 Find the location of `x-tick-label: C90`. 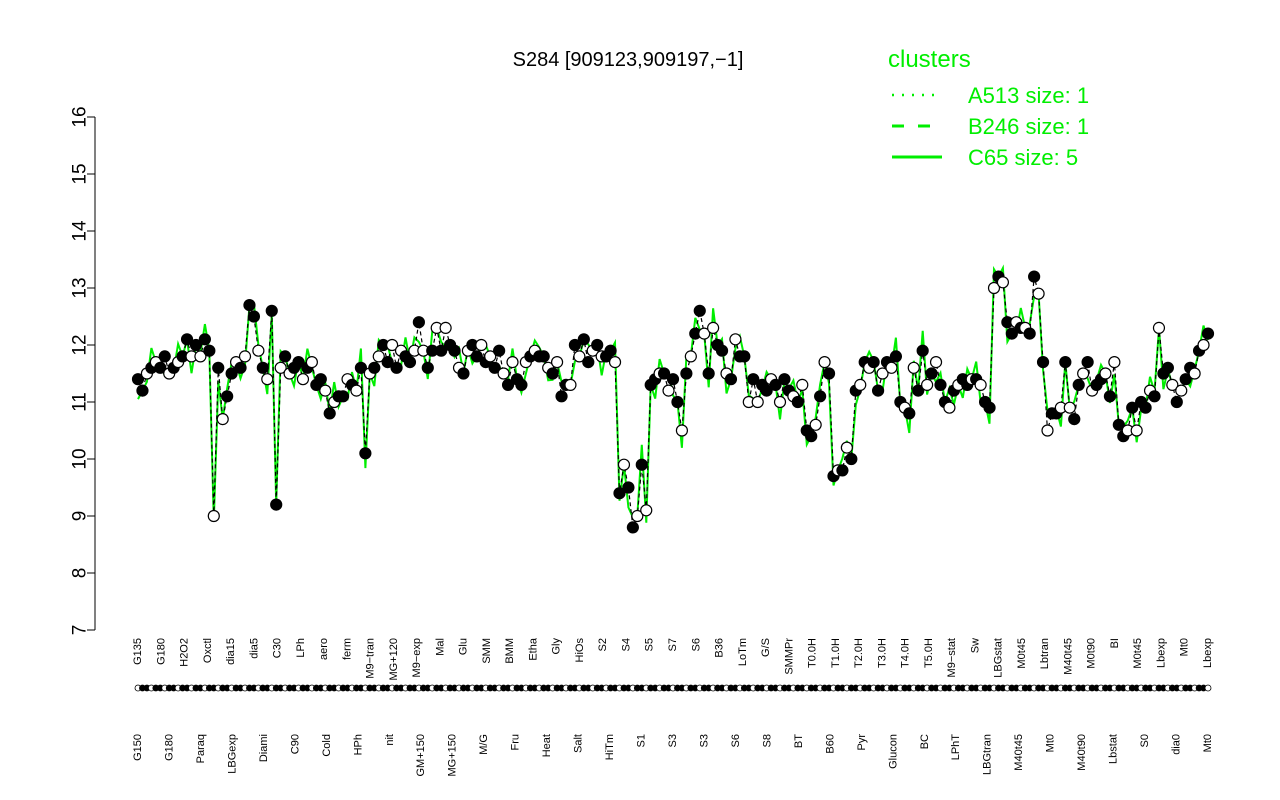

x-tick-label: C90 is located at coordinates (295, 744).